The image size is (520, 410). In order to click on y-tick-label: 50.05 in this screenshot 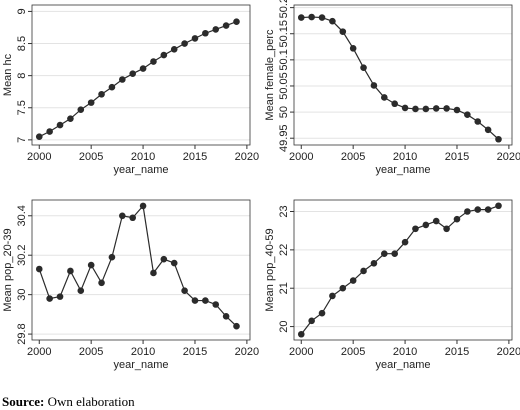, I will do `click(284, 86)`.